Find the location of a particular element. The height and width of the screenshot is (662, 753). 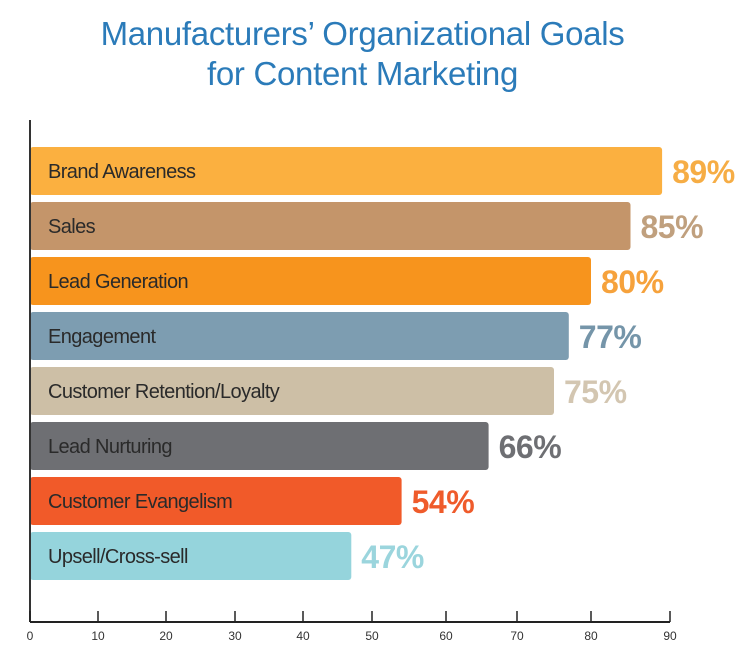

x-tick-label: 40 is located at coordinates (303, 636).